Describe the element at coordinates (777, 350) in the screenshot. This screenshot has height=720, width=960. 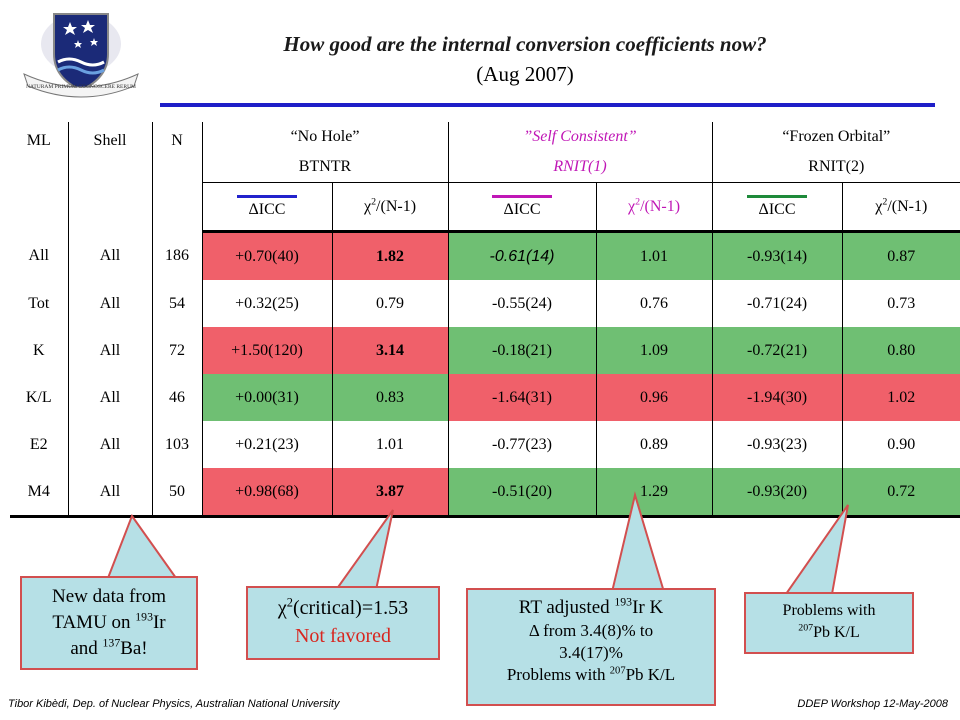
I see `cell-delta-frozen-orbital: -0.72(21)` at that location.